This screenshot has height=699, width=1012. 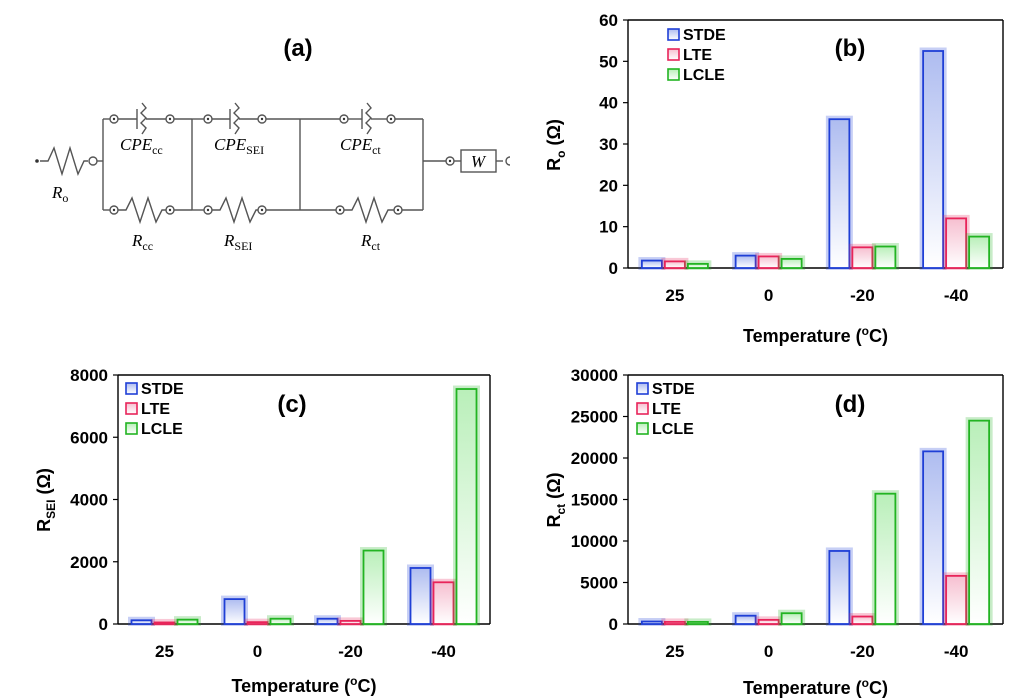 What do you see at coordinates (508, 161) in the screenshot?
I see `output-terminal` at bounding box center [508, 161].